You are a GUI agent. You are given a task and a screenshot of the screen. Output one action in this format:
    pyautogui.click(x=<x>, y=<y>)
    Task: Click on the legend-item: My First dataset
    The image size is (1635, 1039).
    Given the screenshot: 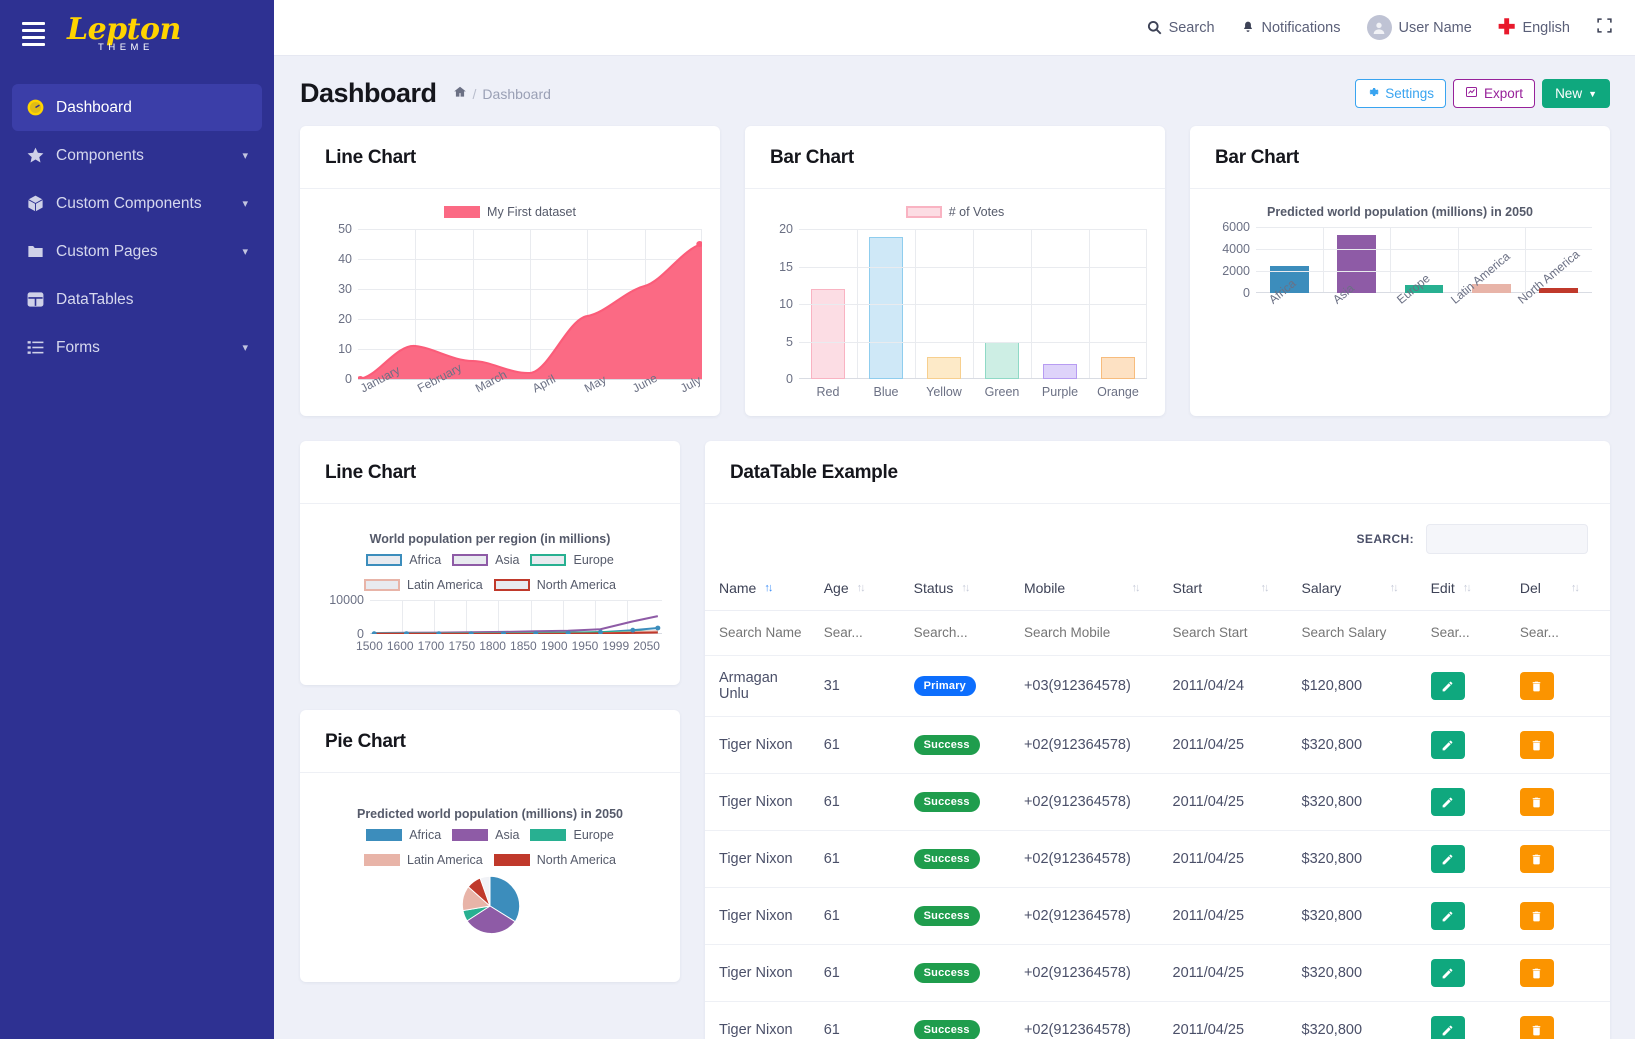 What is the action you would take?
    pyautogui.click(x=510, y=212)
    